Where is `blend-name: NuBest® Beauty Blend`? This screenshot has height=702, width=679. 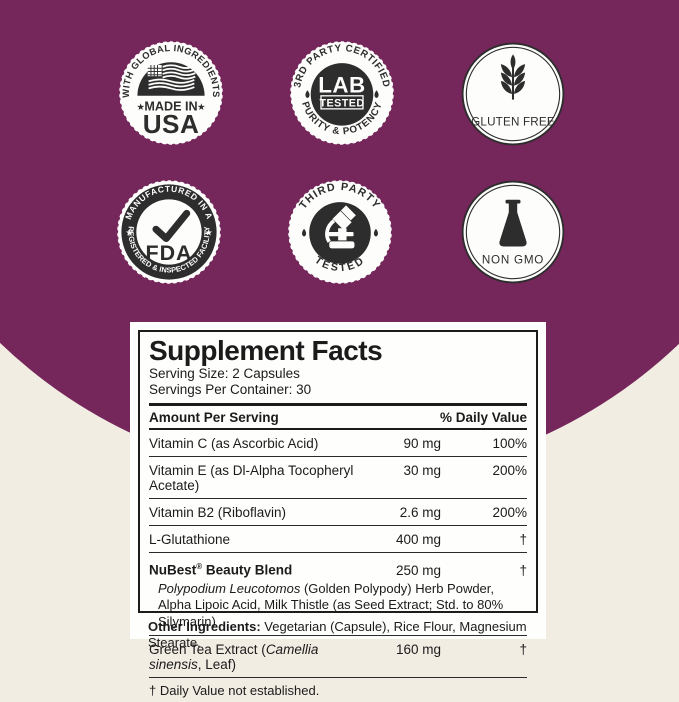
blend-name: NuBest® Beauty Blend is located at coordinates (259, 568).